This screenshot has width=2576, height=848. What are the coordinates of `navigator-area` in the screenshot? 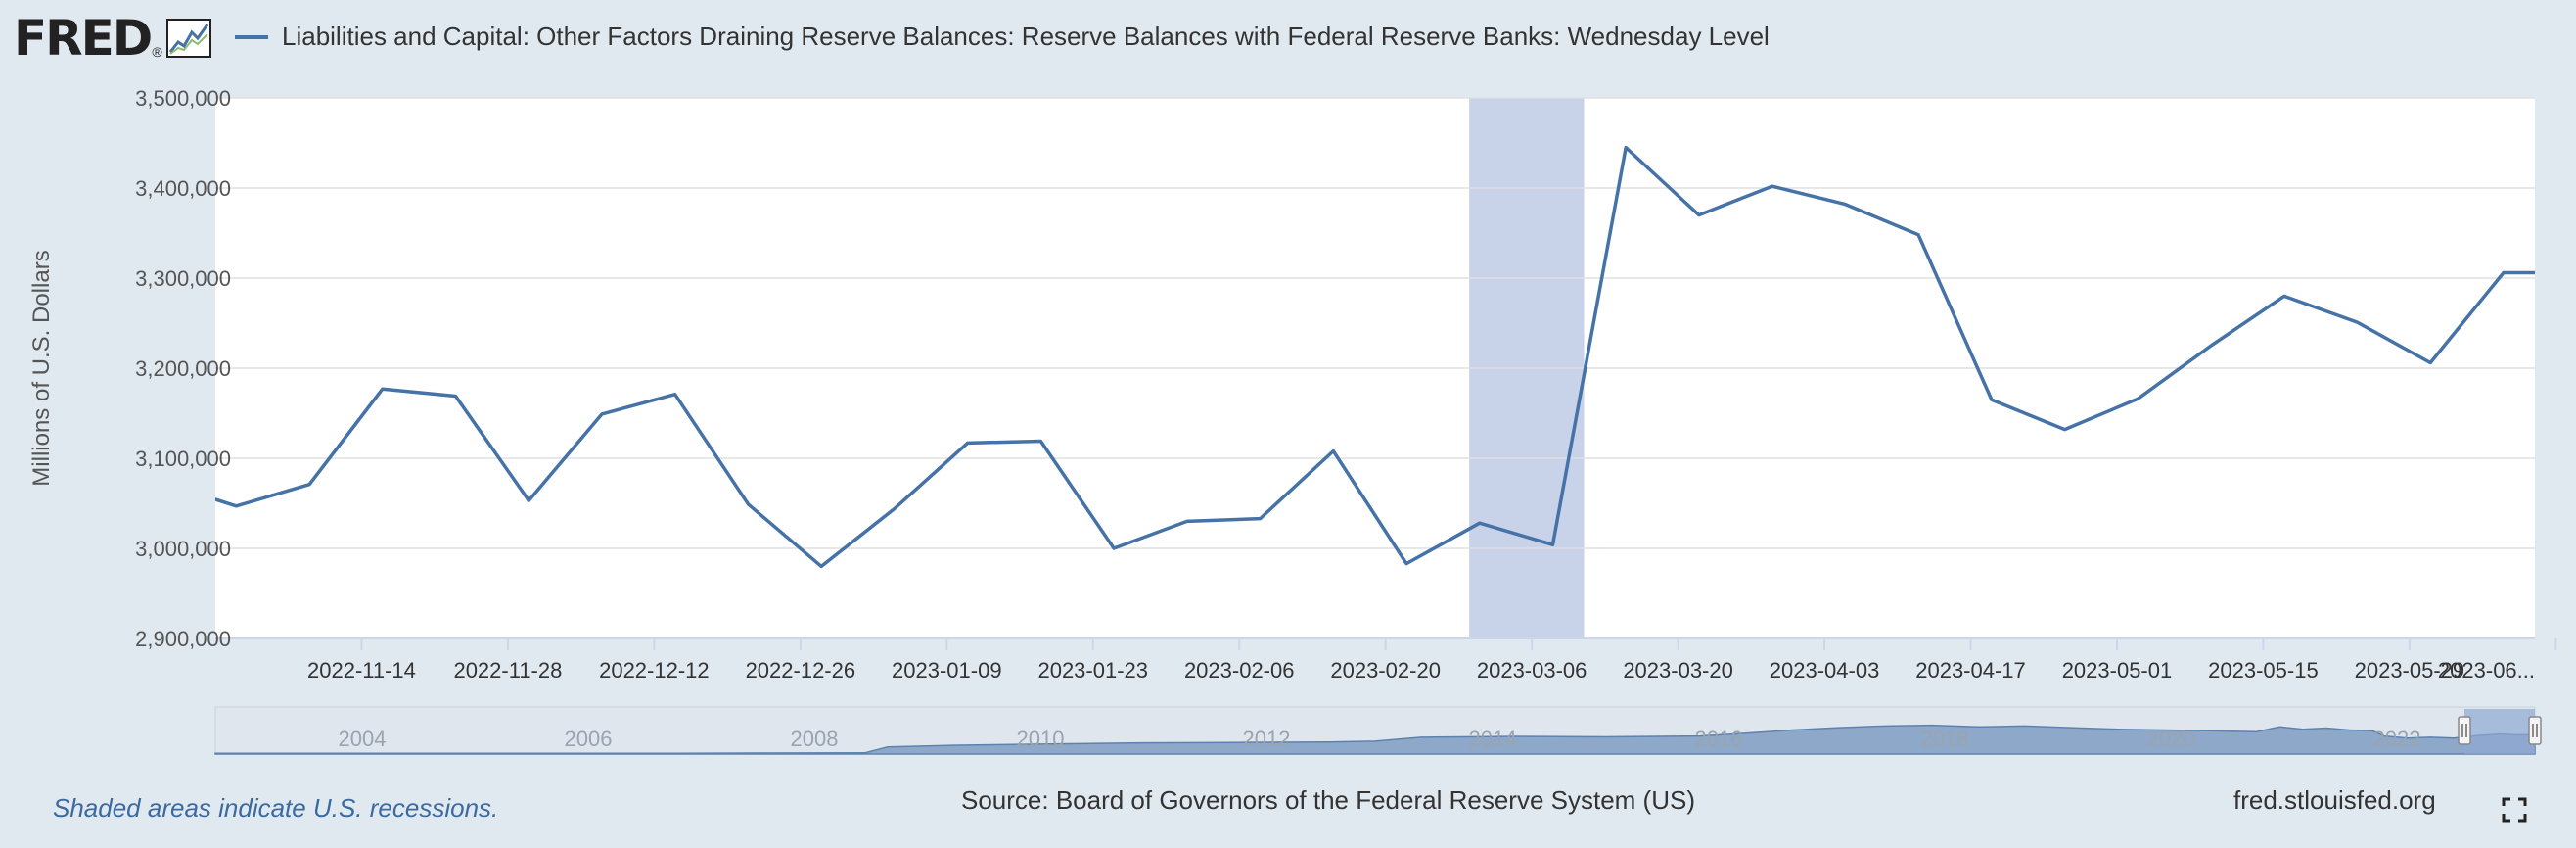 It's located at (1375, 739).